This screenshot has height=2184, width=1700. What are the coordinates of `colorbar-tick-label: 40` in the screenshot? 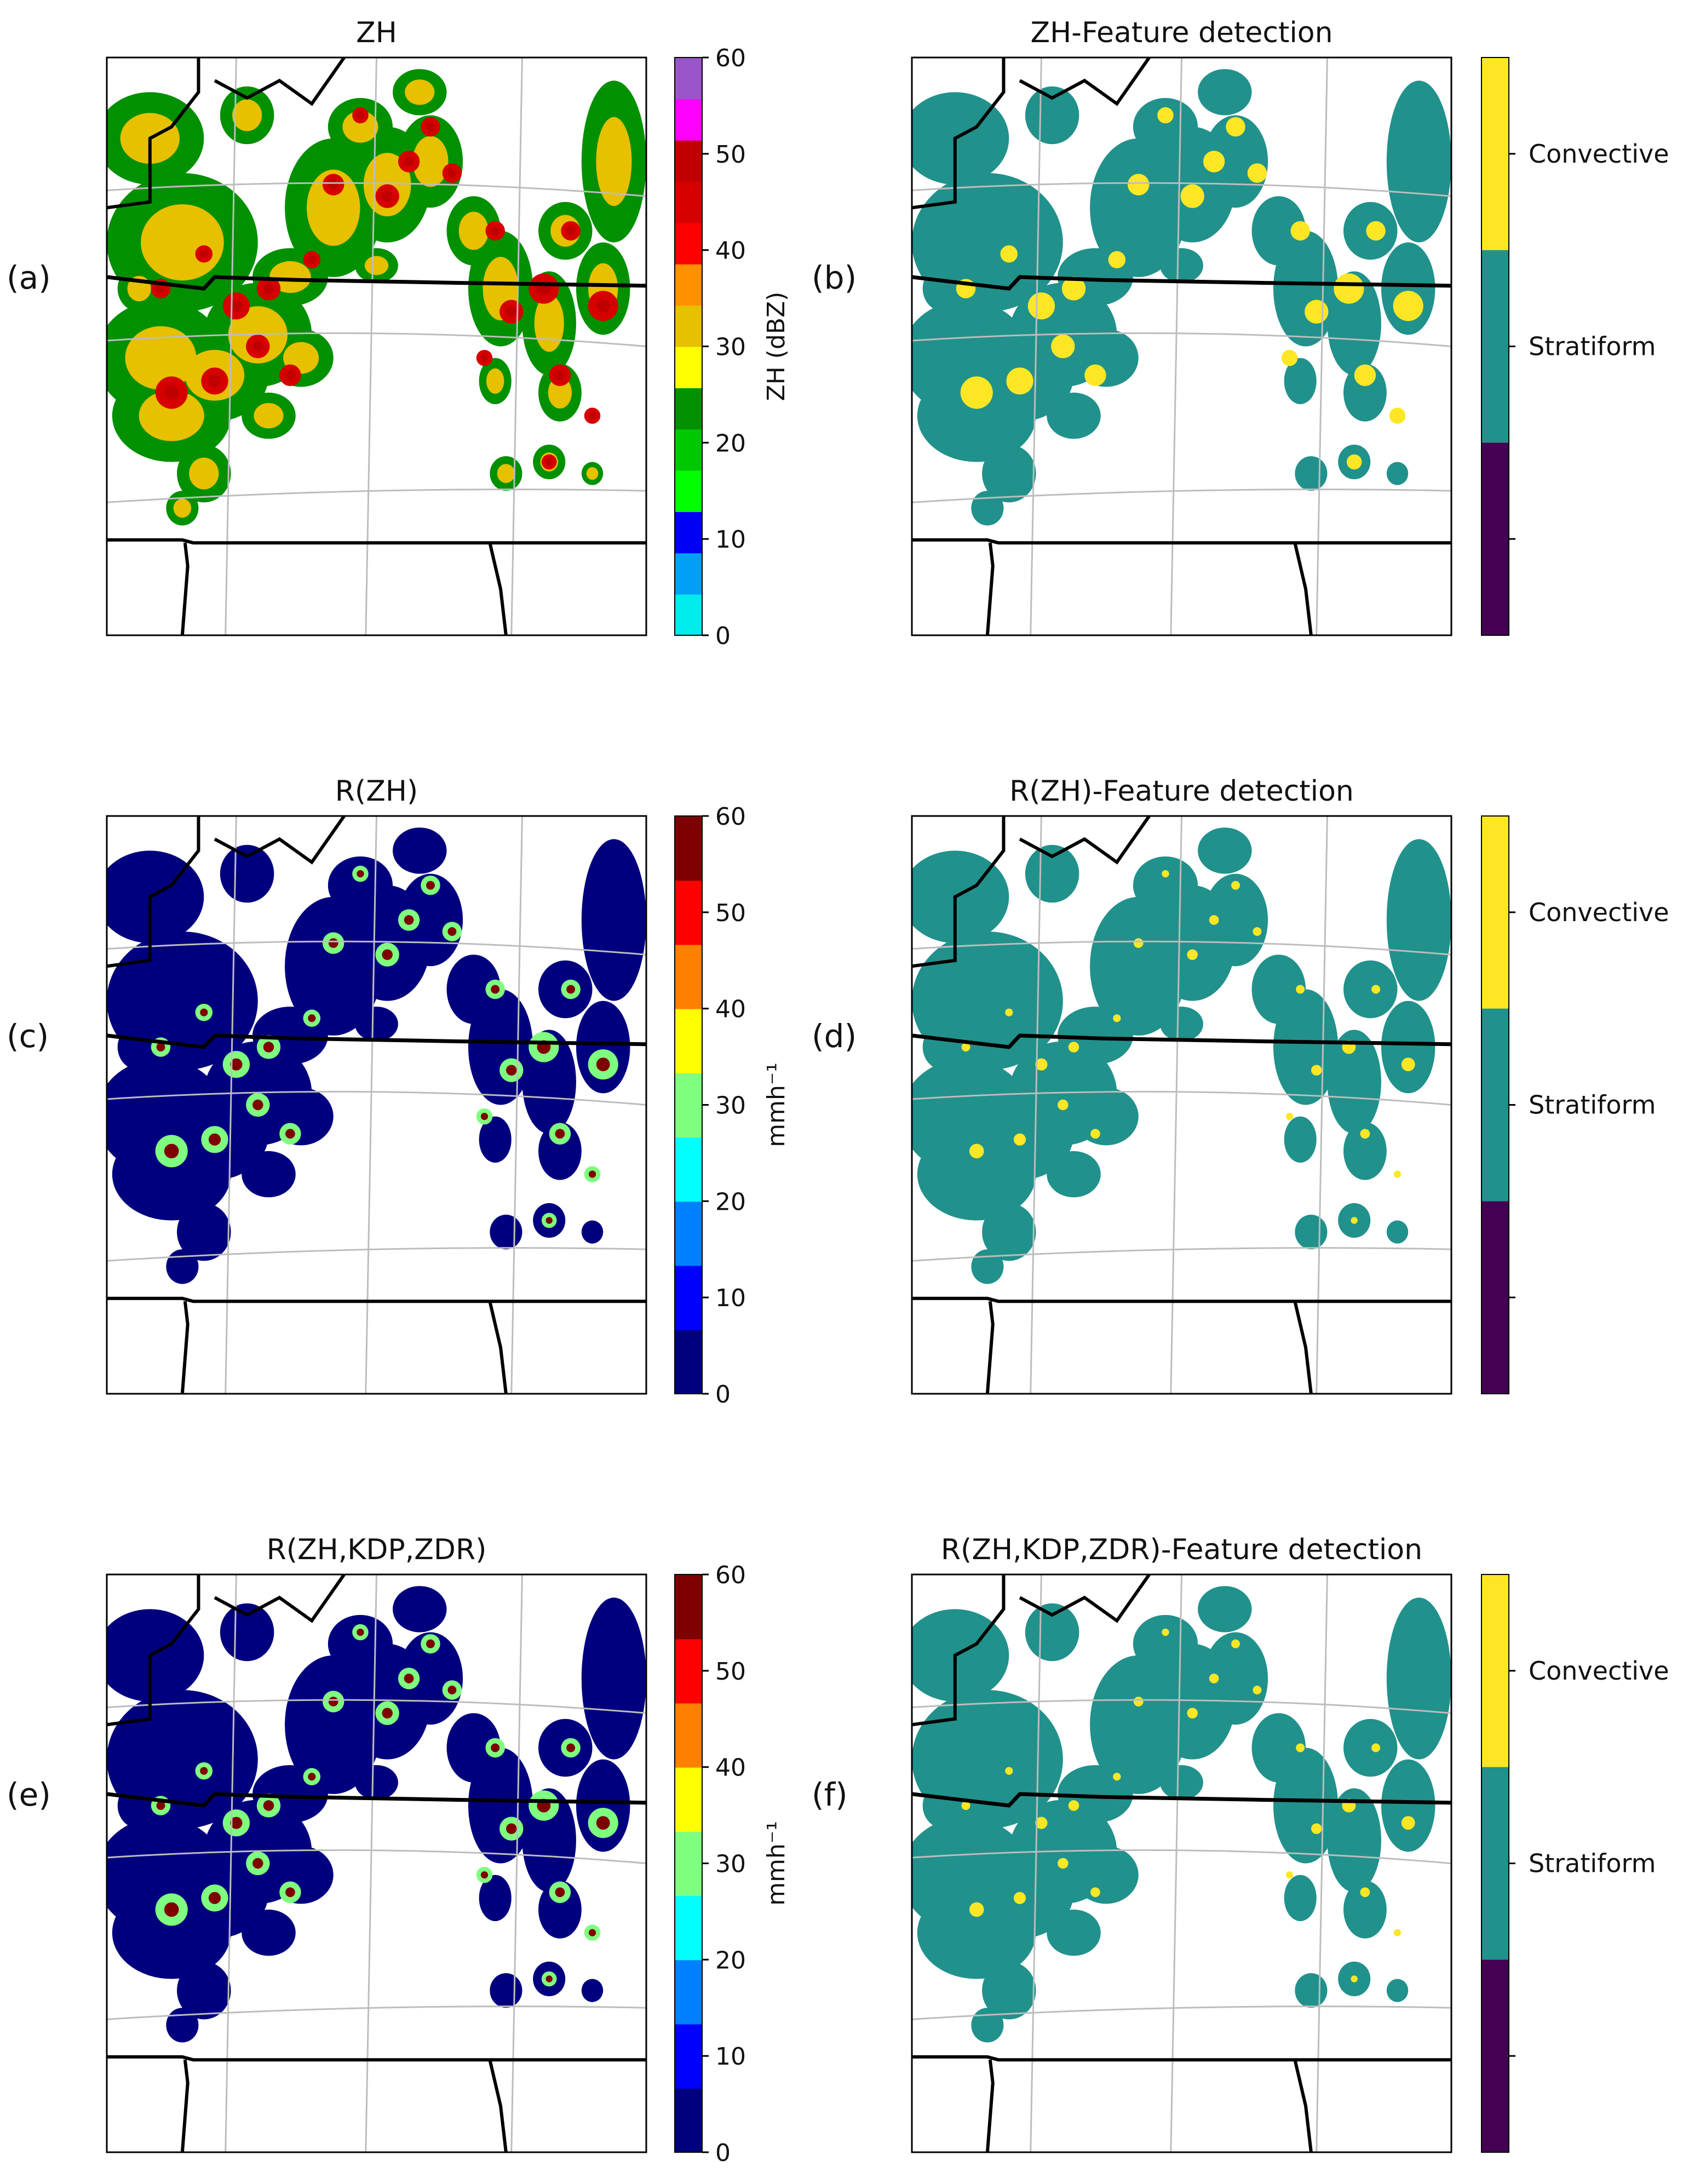 It's located at (730, 251).